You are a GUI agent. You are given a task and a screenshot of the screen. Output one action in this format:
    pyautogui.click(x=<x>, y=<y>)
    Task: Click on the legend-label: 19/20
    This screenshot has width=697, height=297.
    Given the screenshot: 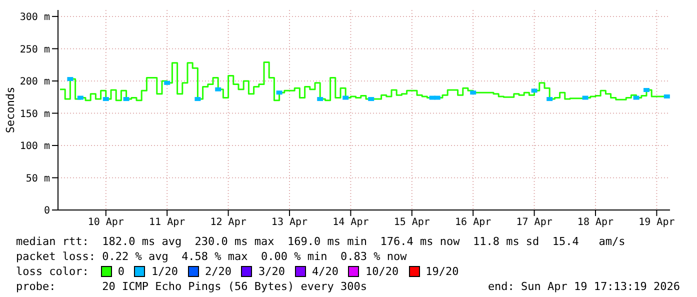 What is the action you would take?
    pyautogui.click(x=442, y=271)
    